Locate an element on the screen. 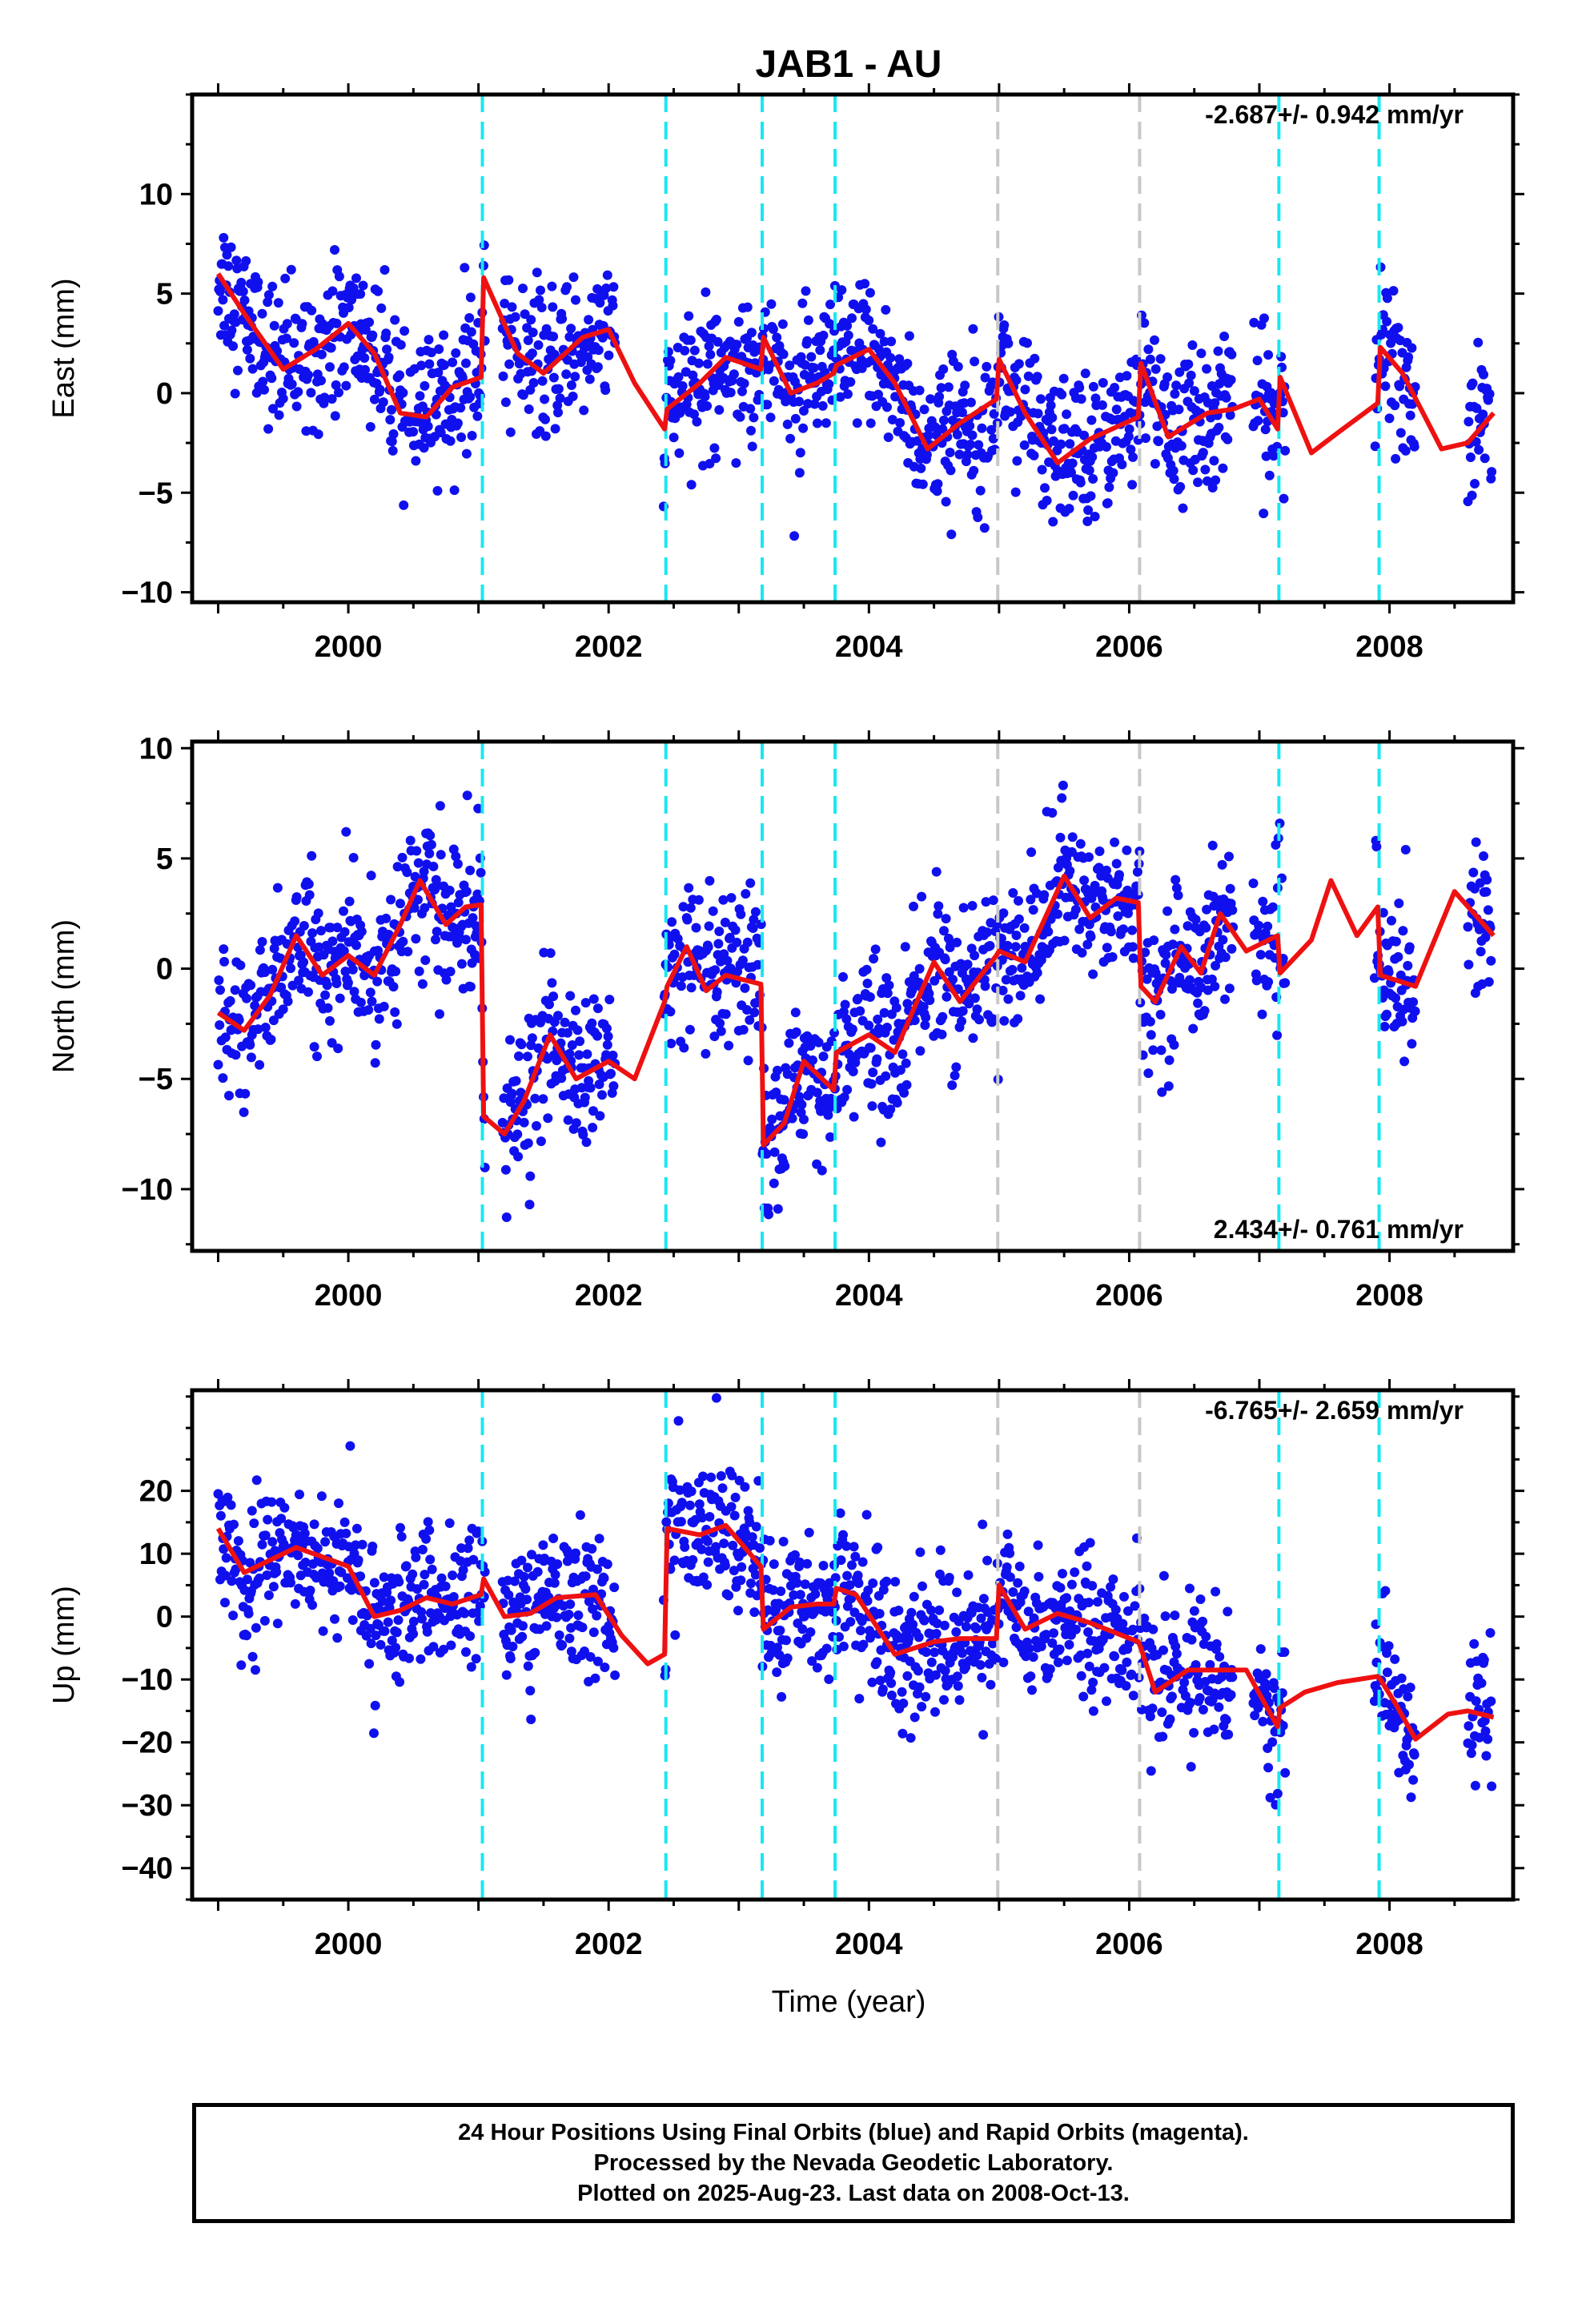 Image resolution: width=1582 pixels, height=2324 pixels. x-tick-label: 2006 is located at coordinates (1129, 1944).